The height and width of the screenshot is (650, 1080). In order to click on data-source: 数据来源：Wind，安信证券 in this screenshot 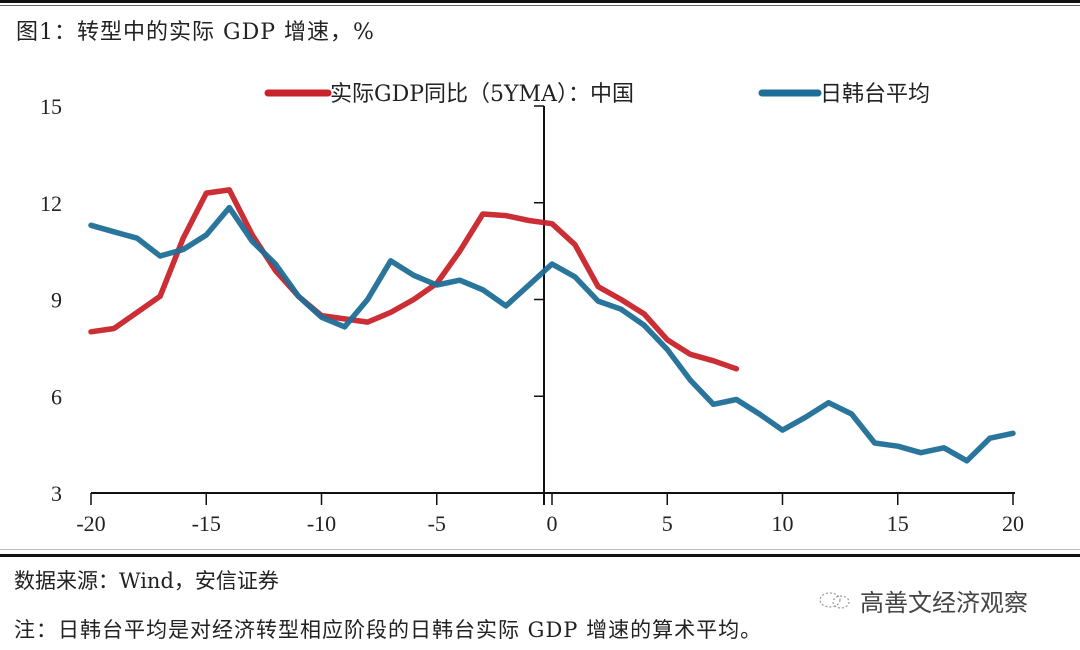, I will do `click(146, 581)`.